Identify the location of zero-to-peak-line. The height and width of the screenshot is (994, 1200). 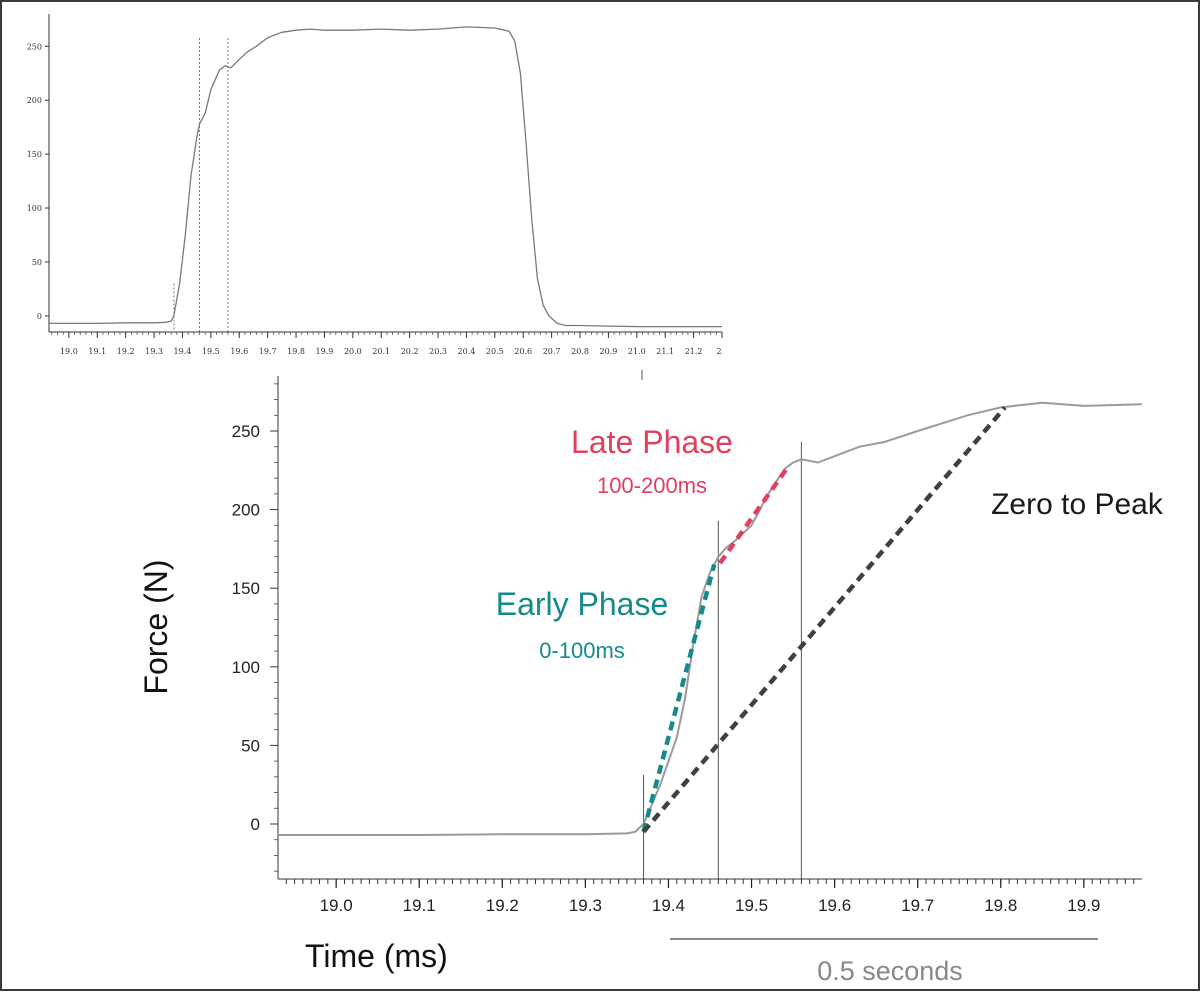
(824, 619).